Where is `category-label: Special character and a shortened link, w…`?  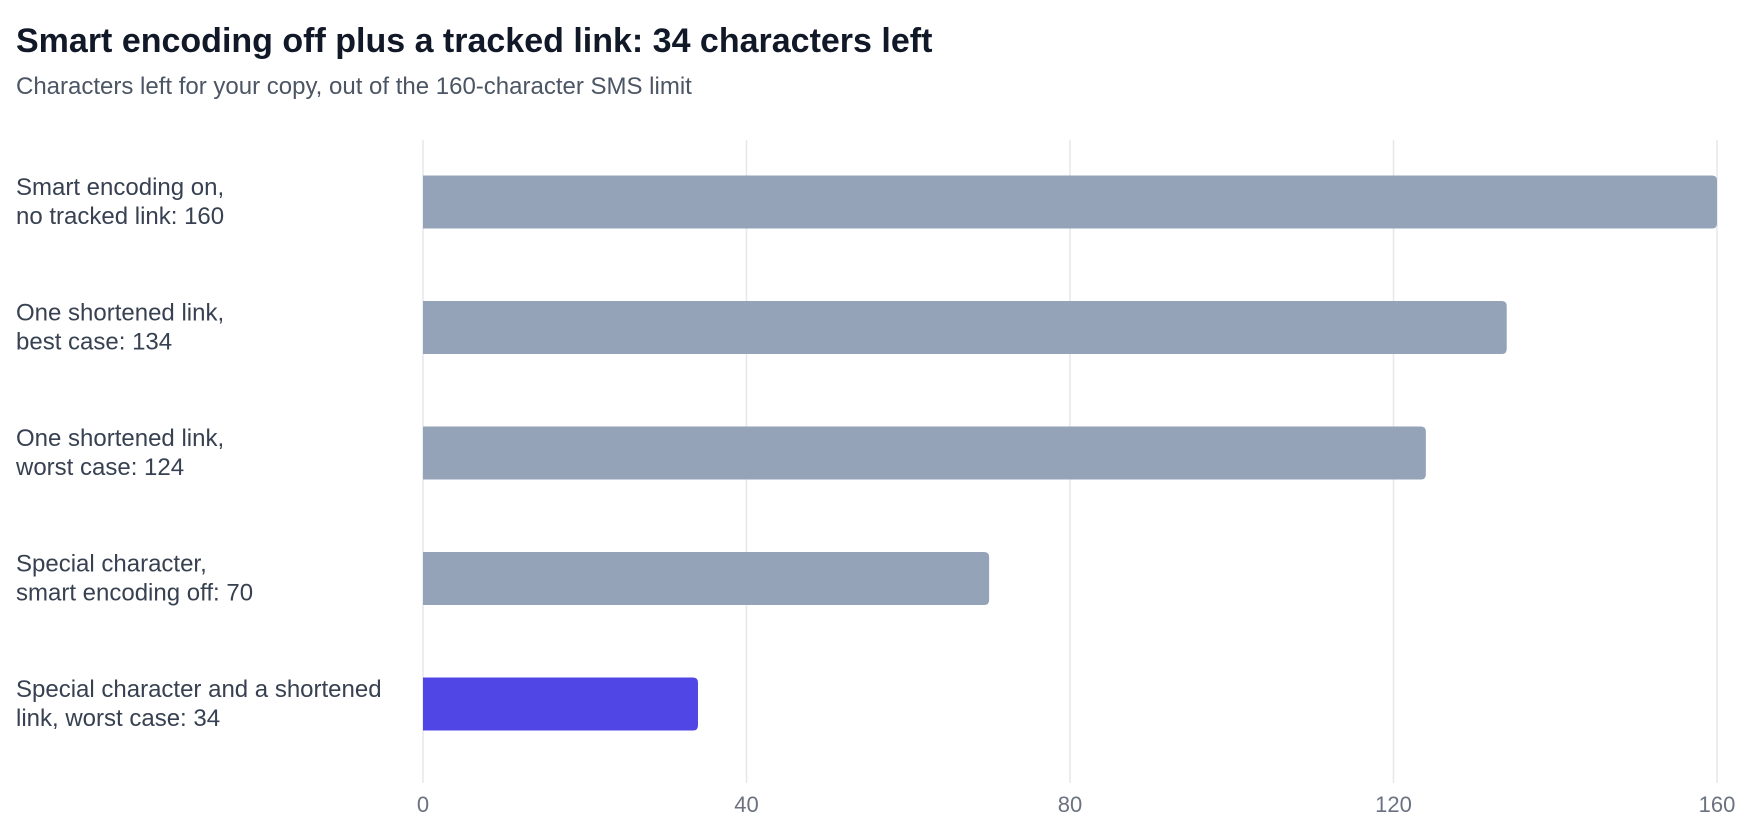
category-label: Special character and a shortened link, w… is located at coordinates (199, 704).